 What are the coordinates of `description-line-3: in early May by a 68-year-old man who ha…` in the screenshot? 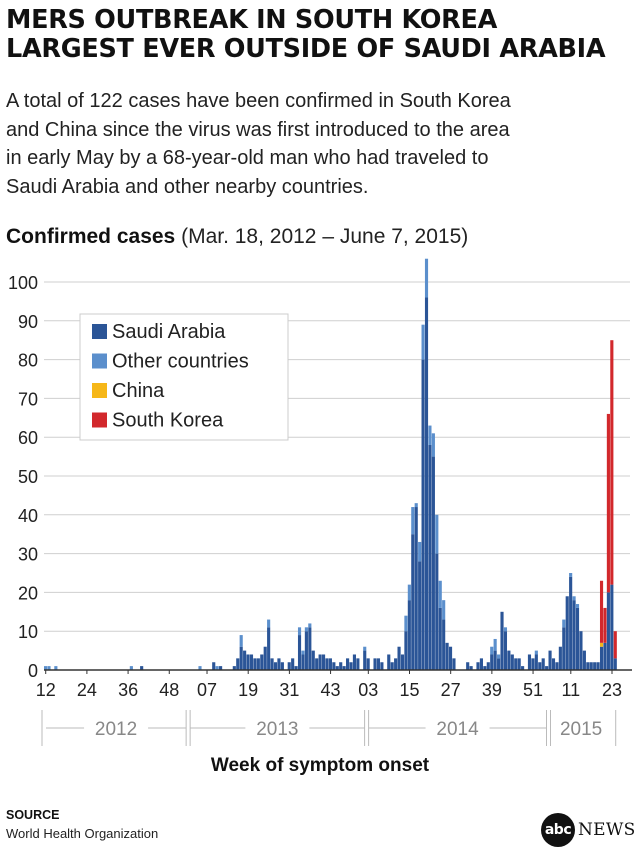 It's located at (247, 158).